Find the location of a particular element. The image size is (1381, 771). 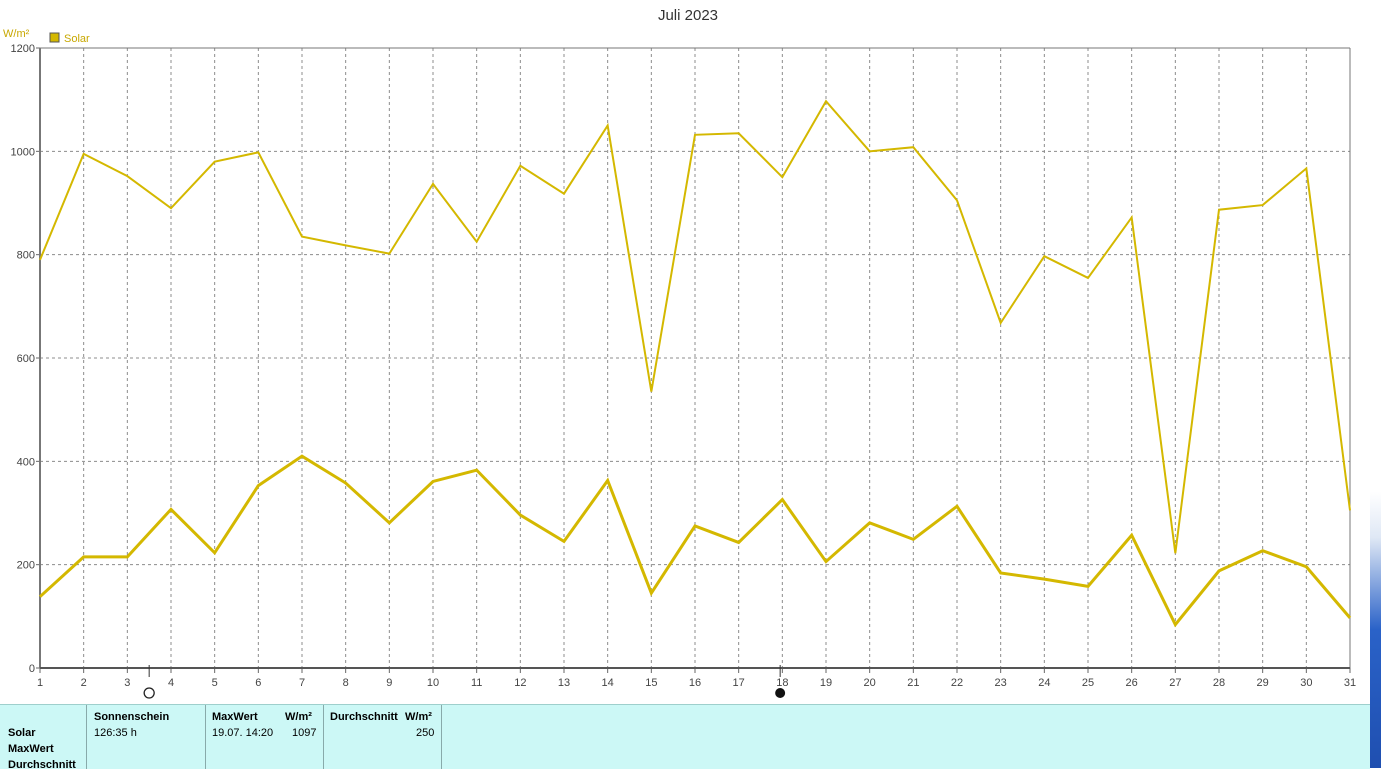

sunshine-header: Sonnenschein is located at coordinates (132, 717).